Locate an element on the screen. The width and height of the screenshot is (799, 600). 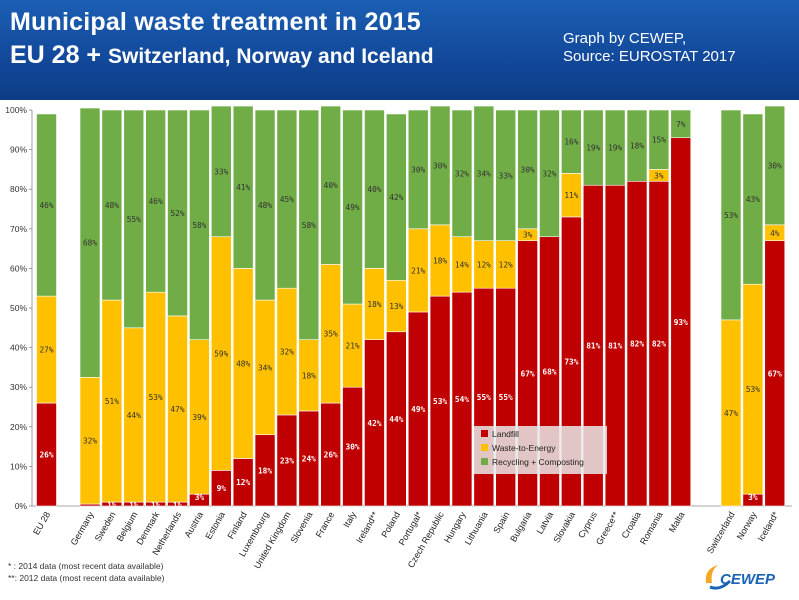
y-tick-label: 90% is located at coordinates (18, 150).